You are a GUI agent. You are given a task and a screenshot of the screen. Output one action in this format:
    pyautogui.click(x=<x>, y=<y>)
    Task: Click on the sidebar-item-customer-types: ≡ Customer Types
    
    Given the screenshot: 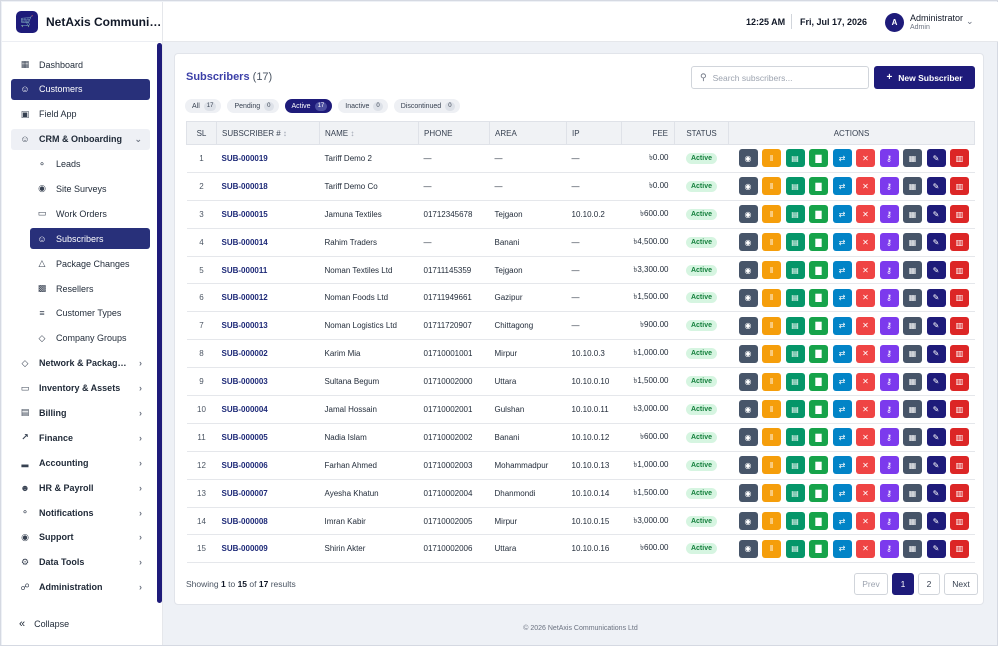 What is the action you would take?
    pyautogui.click(x=90, y=313)
    